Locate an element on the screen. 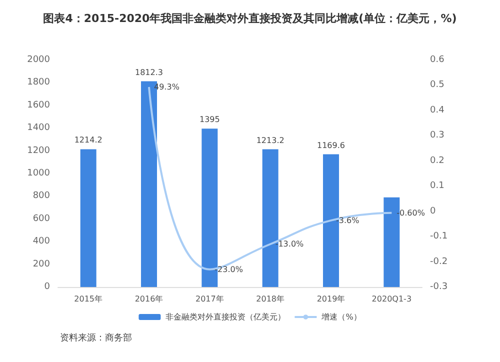 This screenshot has height=362, width=500. y-tick-label: 0 is located at coordinates (47, 287).